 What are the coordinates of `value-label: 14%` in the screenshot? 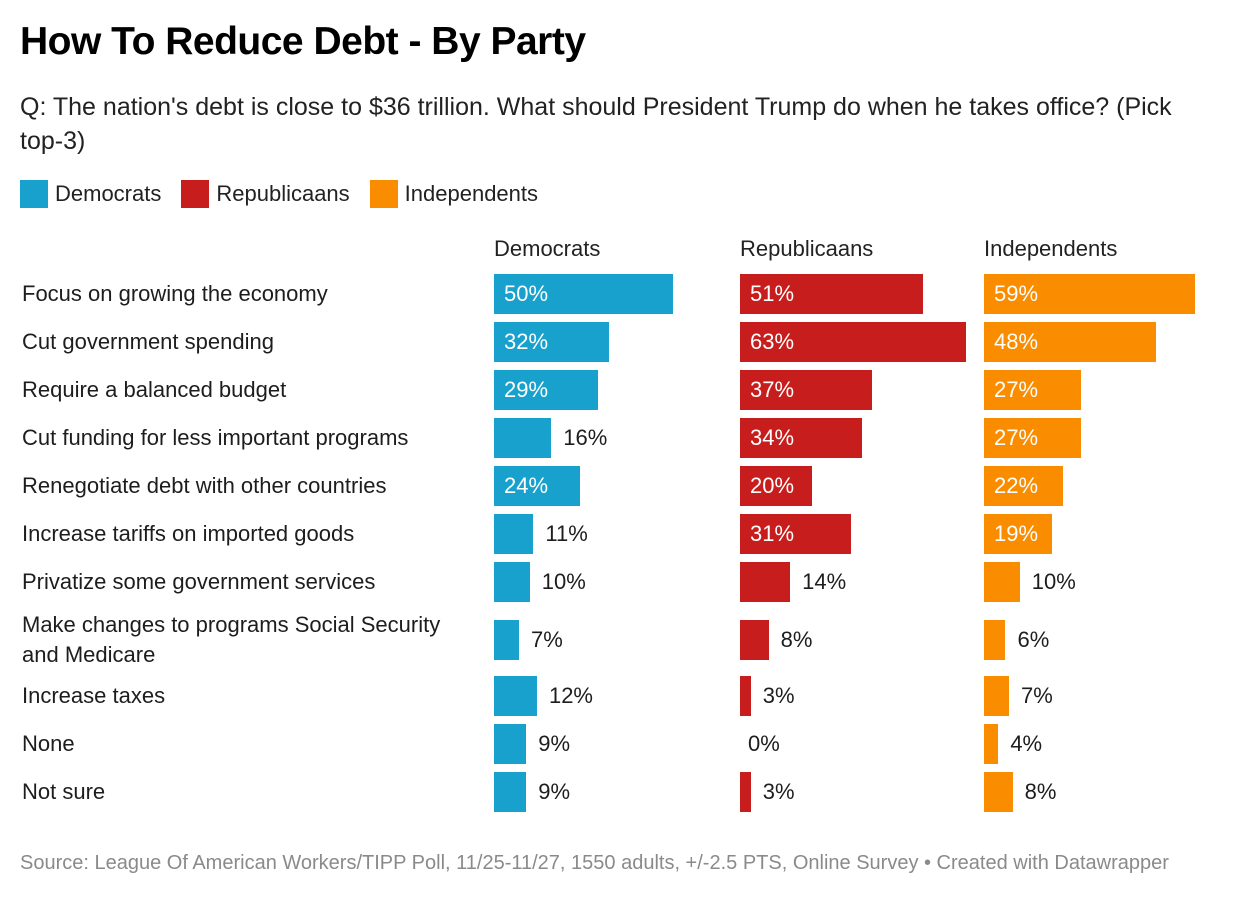 It's located at (824, 581).